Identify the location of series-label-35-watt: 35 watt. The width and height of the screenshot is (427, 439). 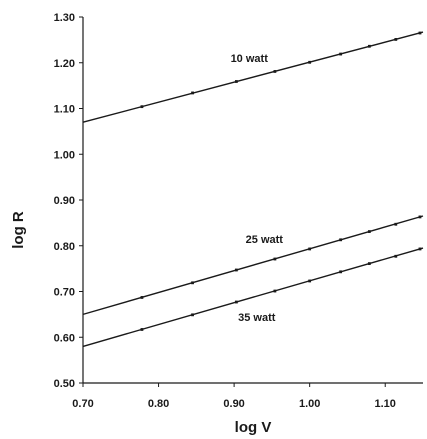
(257, 318).